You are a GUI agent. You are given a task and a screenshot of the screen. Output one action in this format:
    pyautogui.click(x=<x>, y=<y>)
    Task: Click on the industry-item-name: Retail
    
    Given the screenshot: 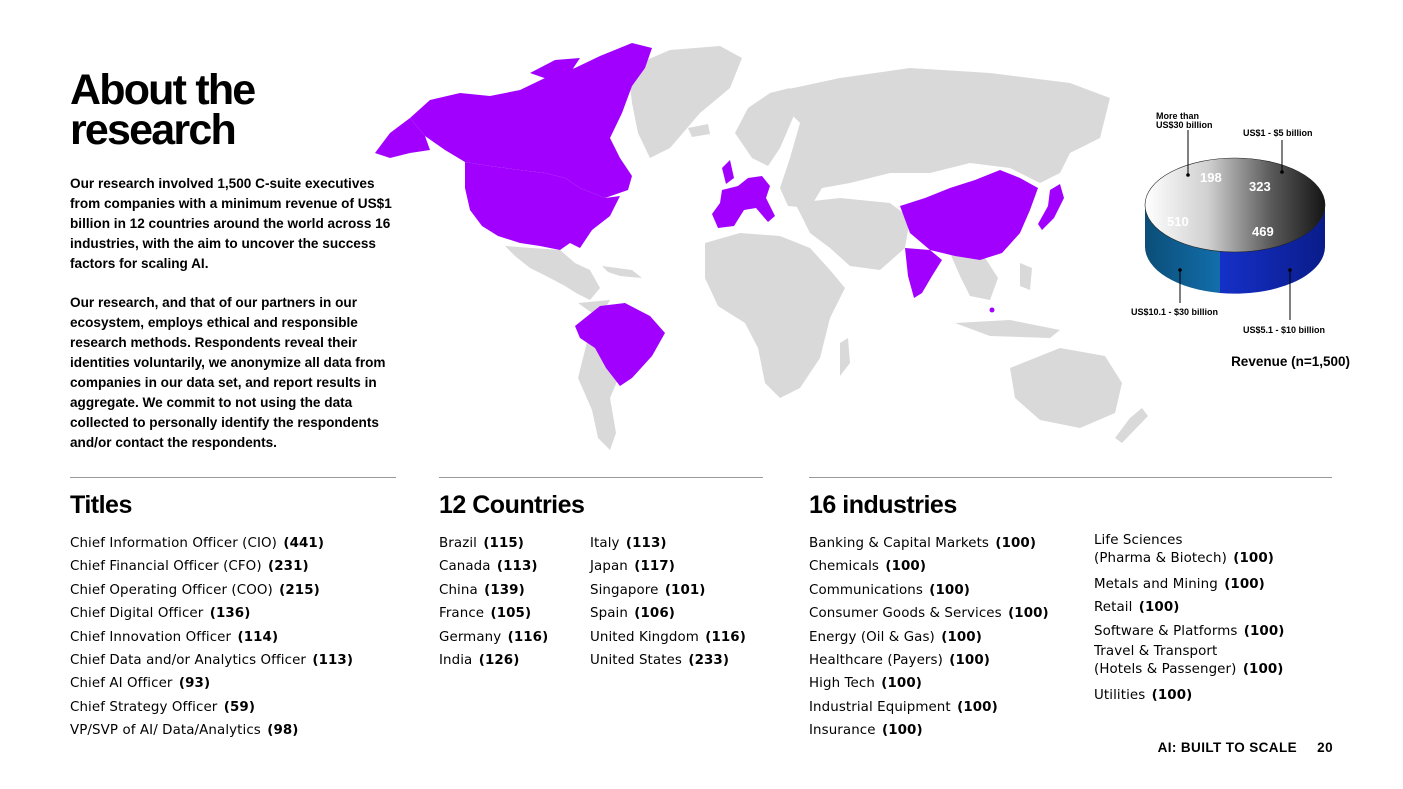 What is the action you would take?
    pyautogui.click(x=1113, y=608)
    